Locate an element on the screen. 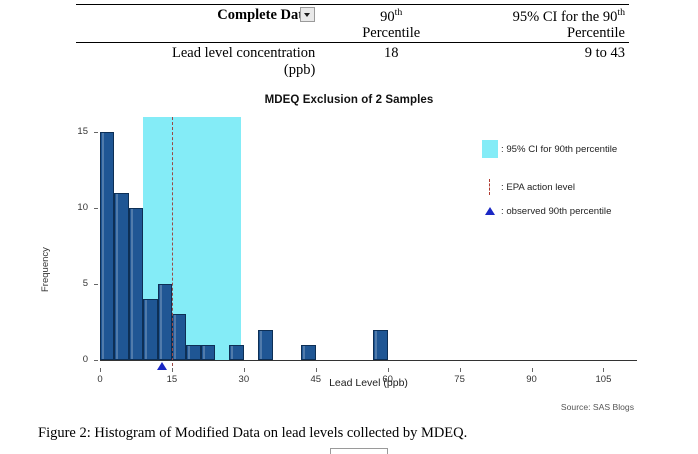 The image size is (698, 454). filter-dropdown-icon is located at coordinates (308, 15).